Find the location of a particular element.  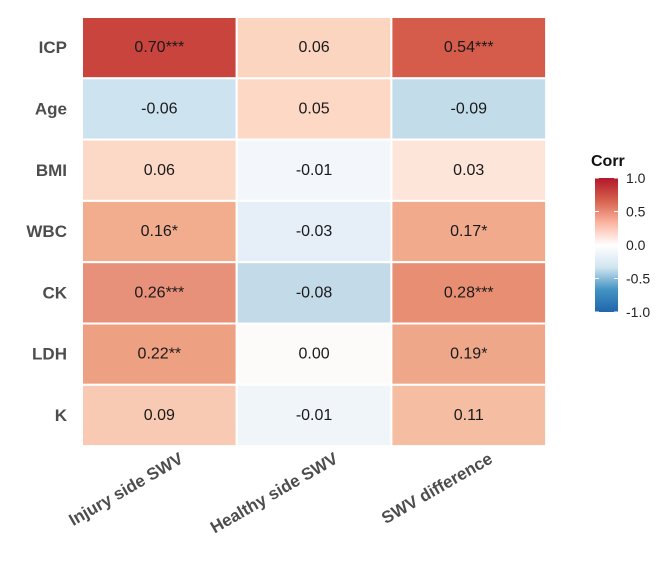

legend-tick-label: 0.5 is located at coordinates (636, 212).